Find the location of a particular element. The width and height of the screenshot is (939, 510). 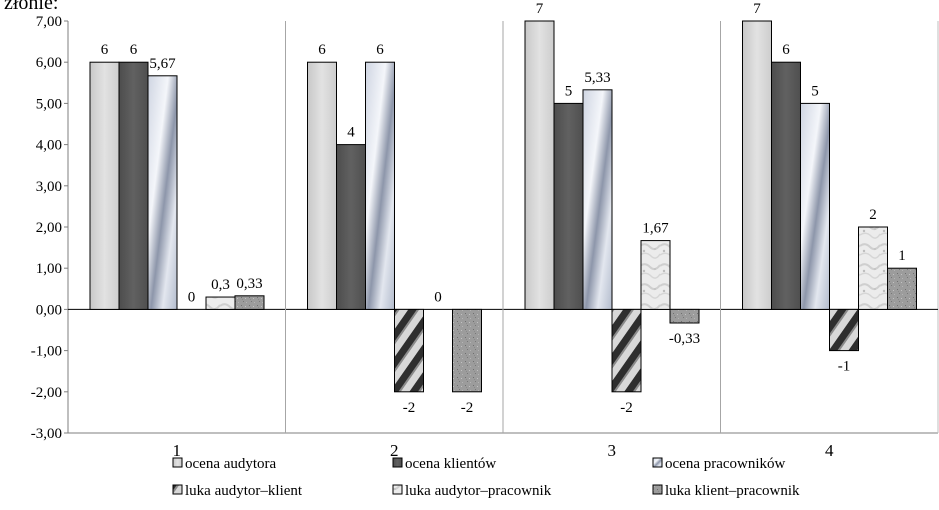

y-tick-label: -2,00 is located at coordinates (46, 393).